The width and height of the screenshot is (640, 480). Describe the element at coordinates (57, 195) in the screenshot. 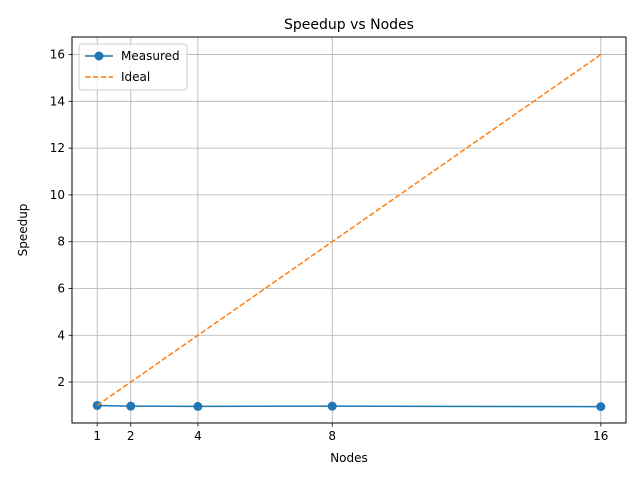

I see `y-tick-label: 10` at that location.